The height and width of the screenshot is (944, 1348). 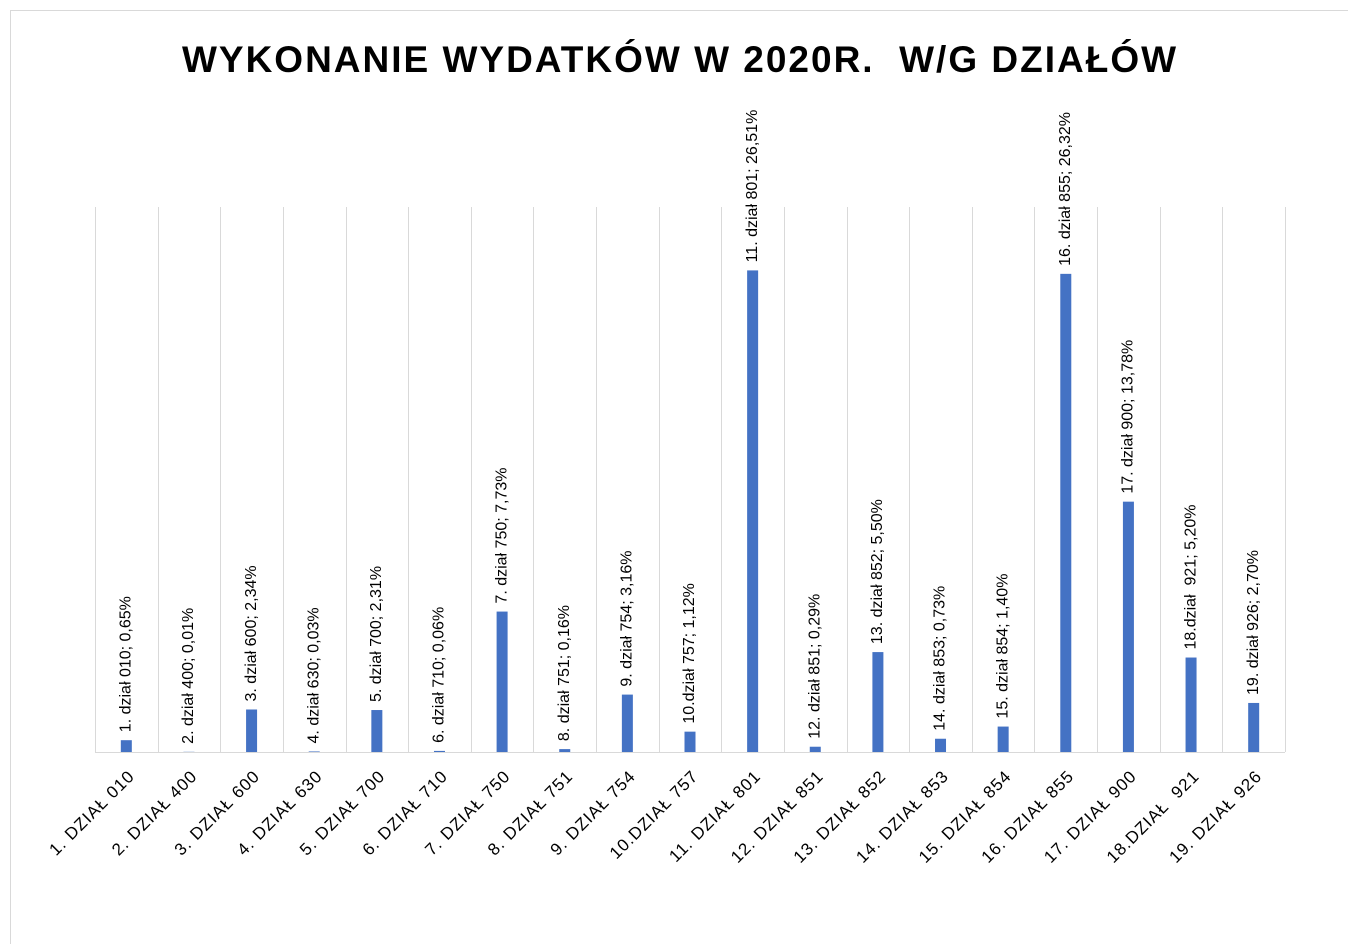 I want to click on data-label: 15. dział 854; 1,40%, so click(x=1002, y=646).